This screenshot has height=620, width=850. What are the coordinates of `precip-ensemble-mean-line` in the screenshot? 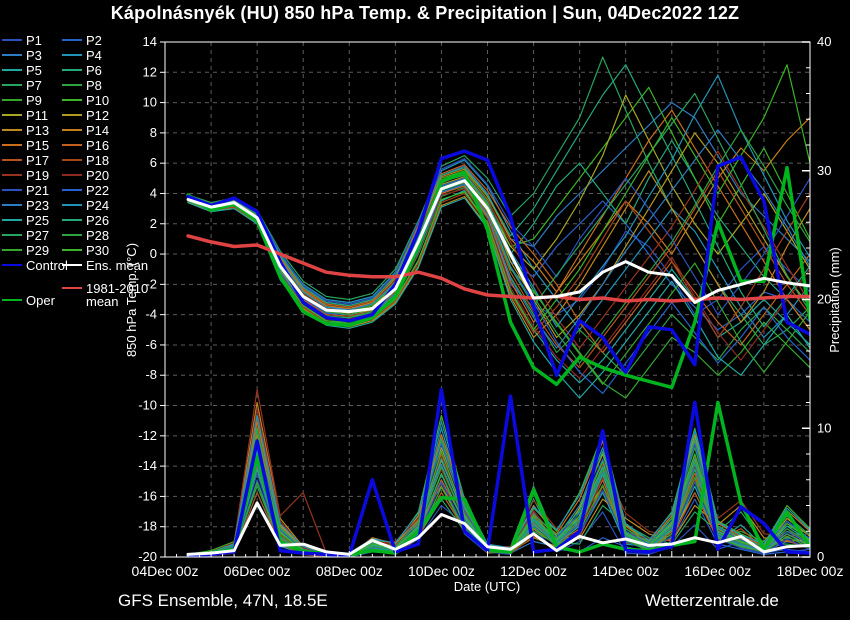 It's located at (498, 528).